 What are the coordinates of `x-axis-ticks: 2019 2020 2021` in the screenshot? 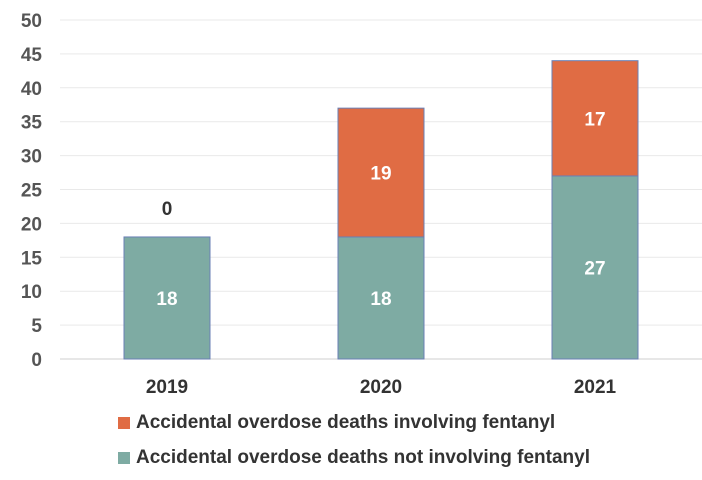 It's located at (381, 387).